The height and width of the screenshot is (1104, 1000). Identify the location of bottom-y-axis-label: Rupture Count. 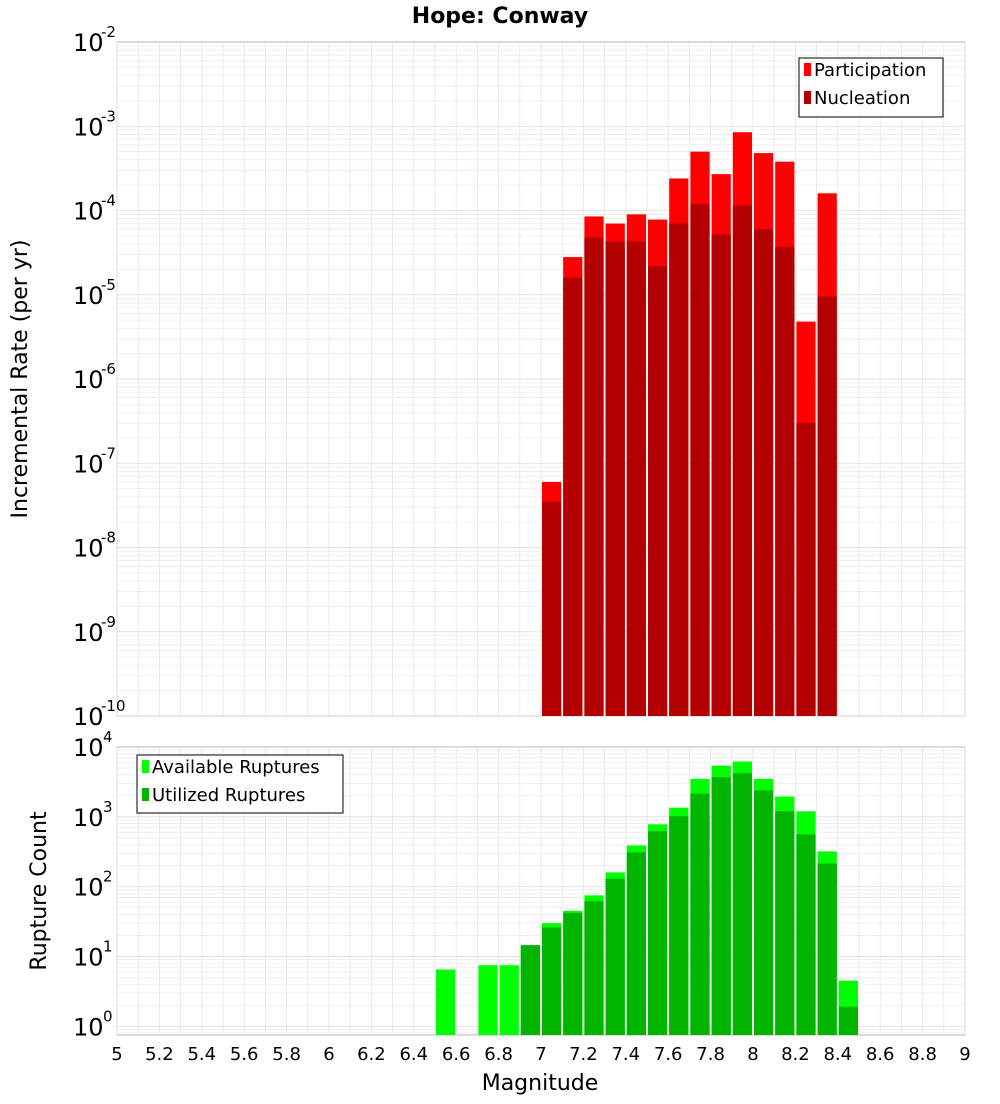
(39, 891).